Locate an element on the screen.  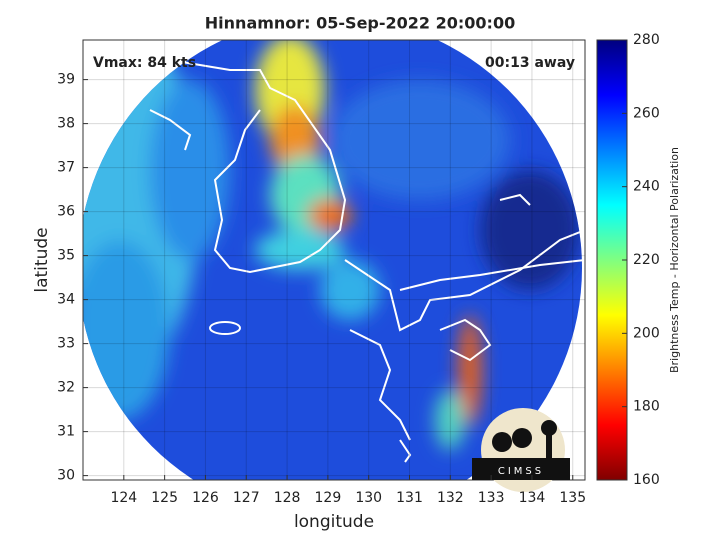
colorbar-tick-label: 200 is located at coordinates (646, 333).